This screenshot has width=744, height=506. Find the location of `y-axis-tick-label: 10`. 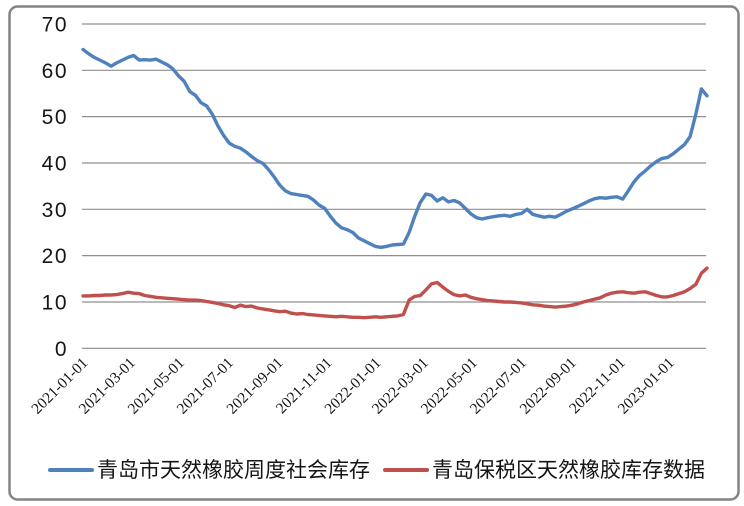

y-axis-tick-label: 10 is located at coordinates (55, 302).